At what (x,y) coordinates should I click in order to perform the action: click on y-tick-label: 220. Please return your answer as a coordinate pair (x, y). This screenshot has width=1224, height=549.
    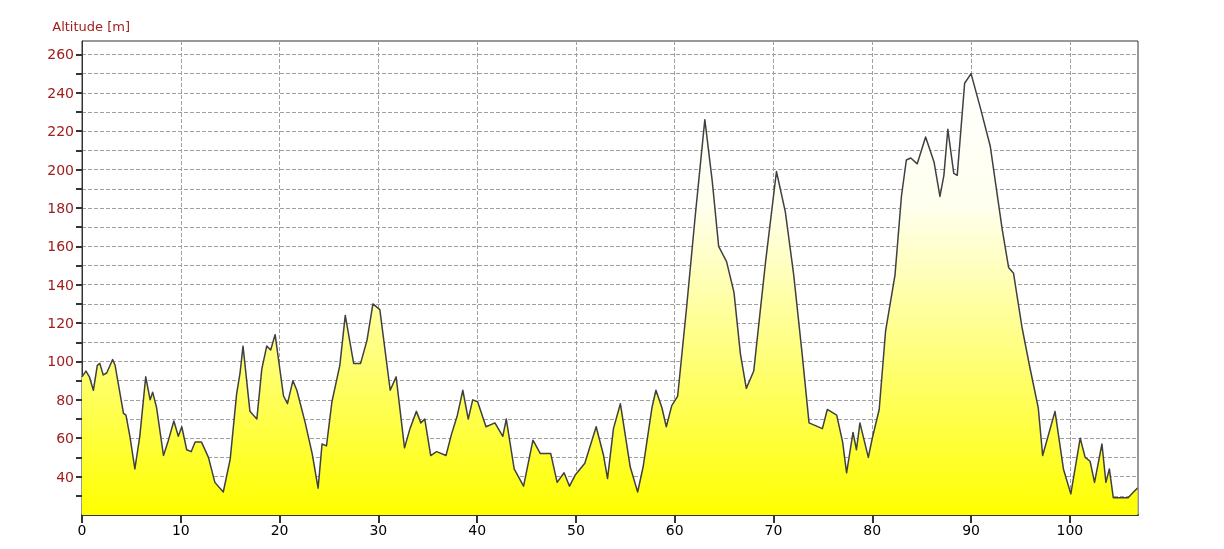
    Looking at the image, I should click on (60, 131).